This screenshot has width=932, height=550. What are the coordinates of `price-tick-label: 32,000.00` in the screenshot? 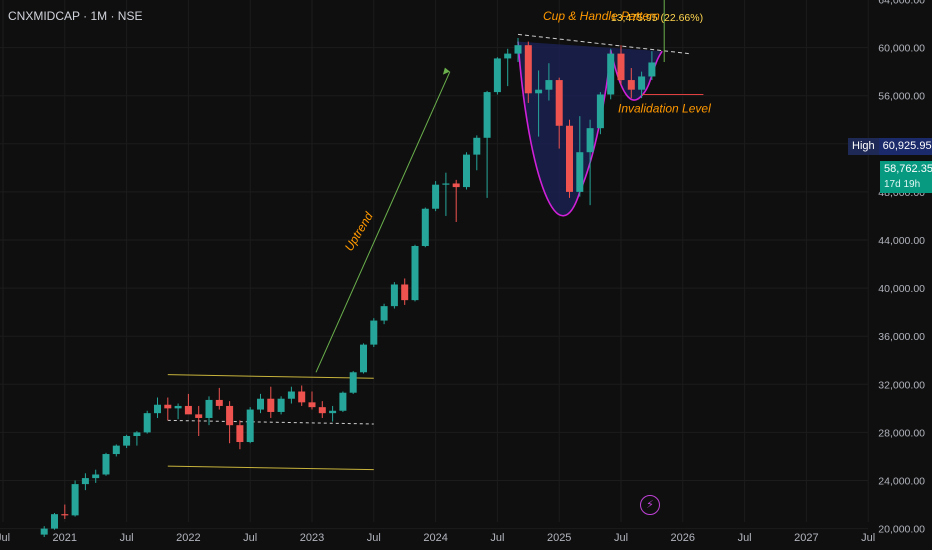 It's located at (901, 385).